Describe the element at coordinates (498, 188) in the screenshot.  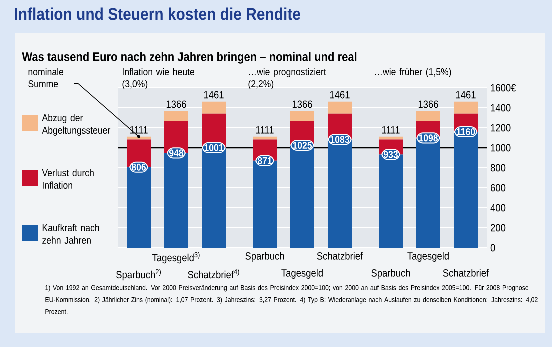
I see `y-tick-label: 600` at that location.